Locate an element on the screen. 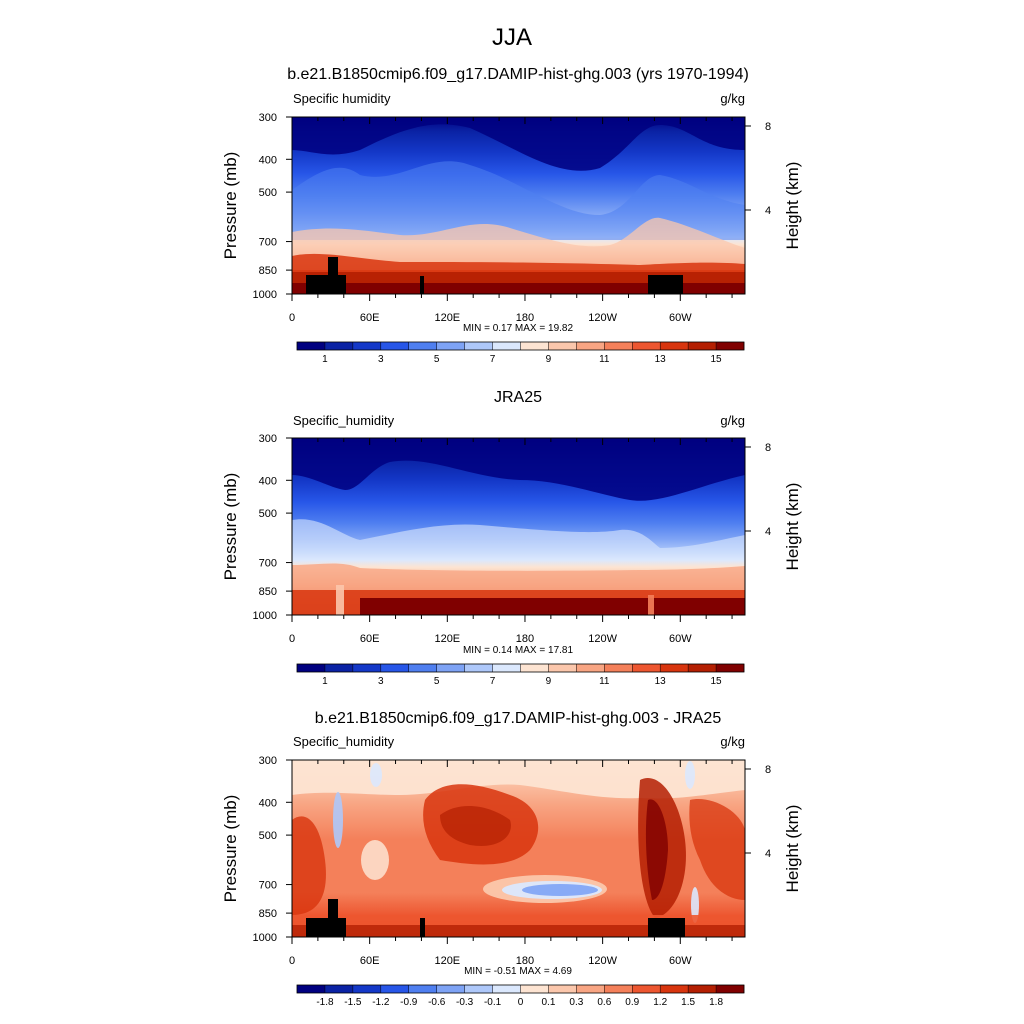 The image size is (1024, 1024). panel-3-frame is located at coordinates (518, 848).